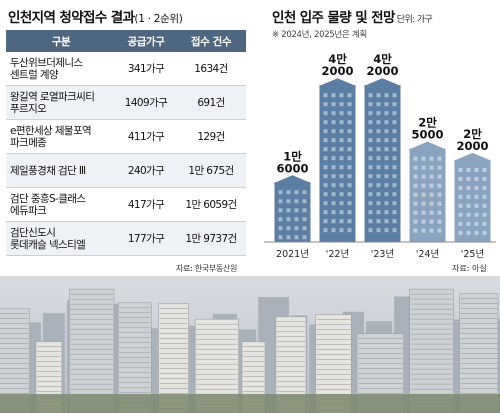  I want to click on supply-units: 1409가구, so click(146, 103).